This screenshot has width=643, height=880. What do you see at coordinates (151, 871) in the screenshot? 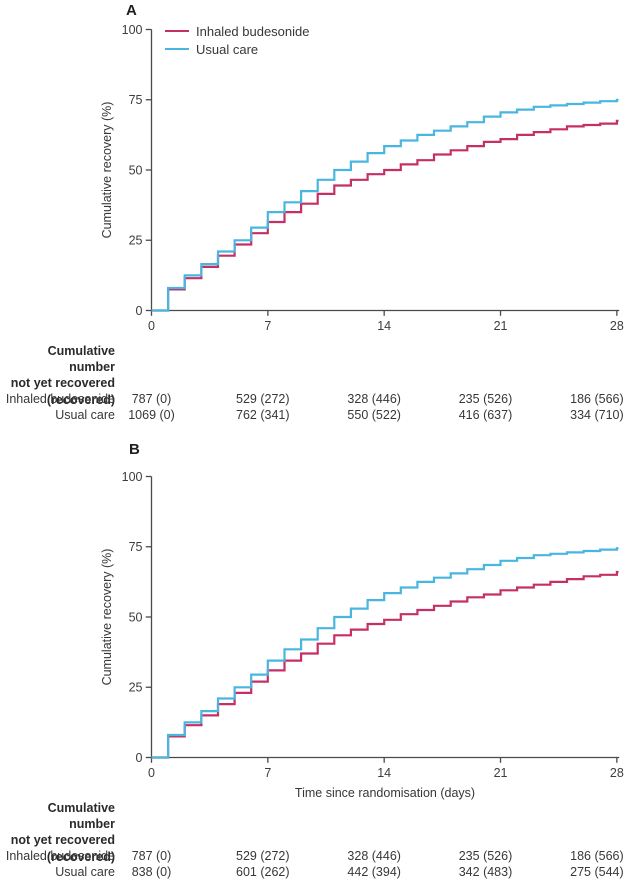
I see `risk-table-value: 838 (0)` at bounding box center [151, 871].